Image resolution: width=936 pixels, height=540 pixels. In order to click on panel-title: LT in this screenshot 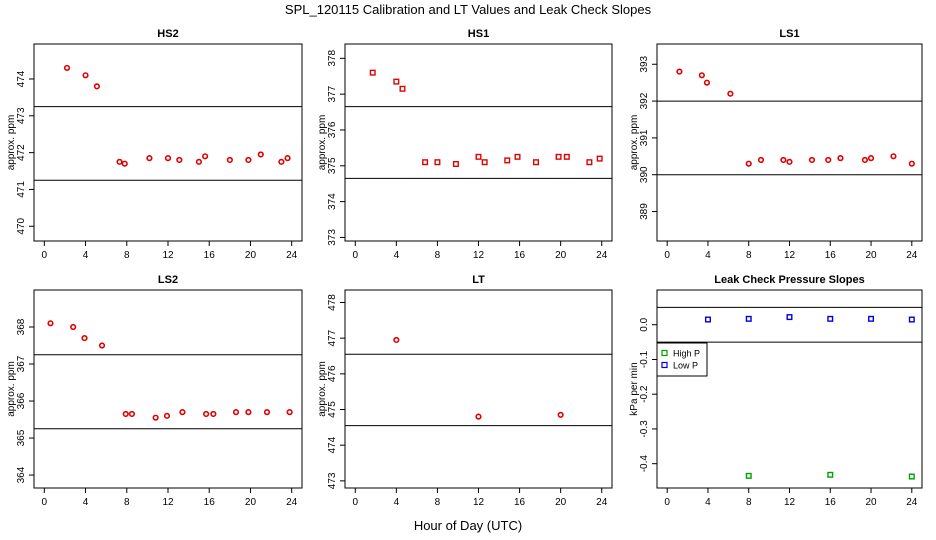, I will do `click(478, 280)`.